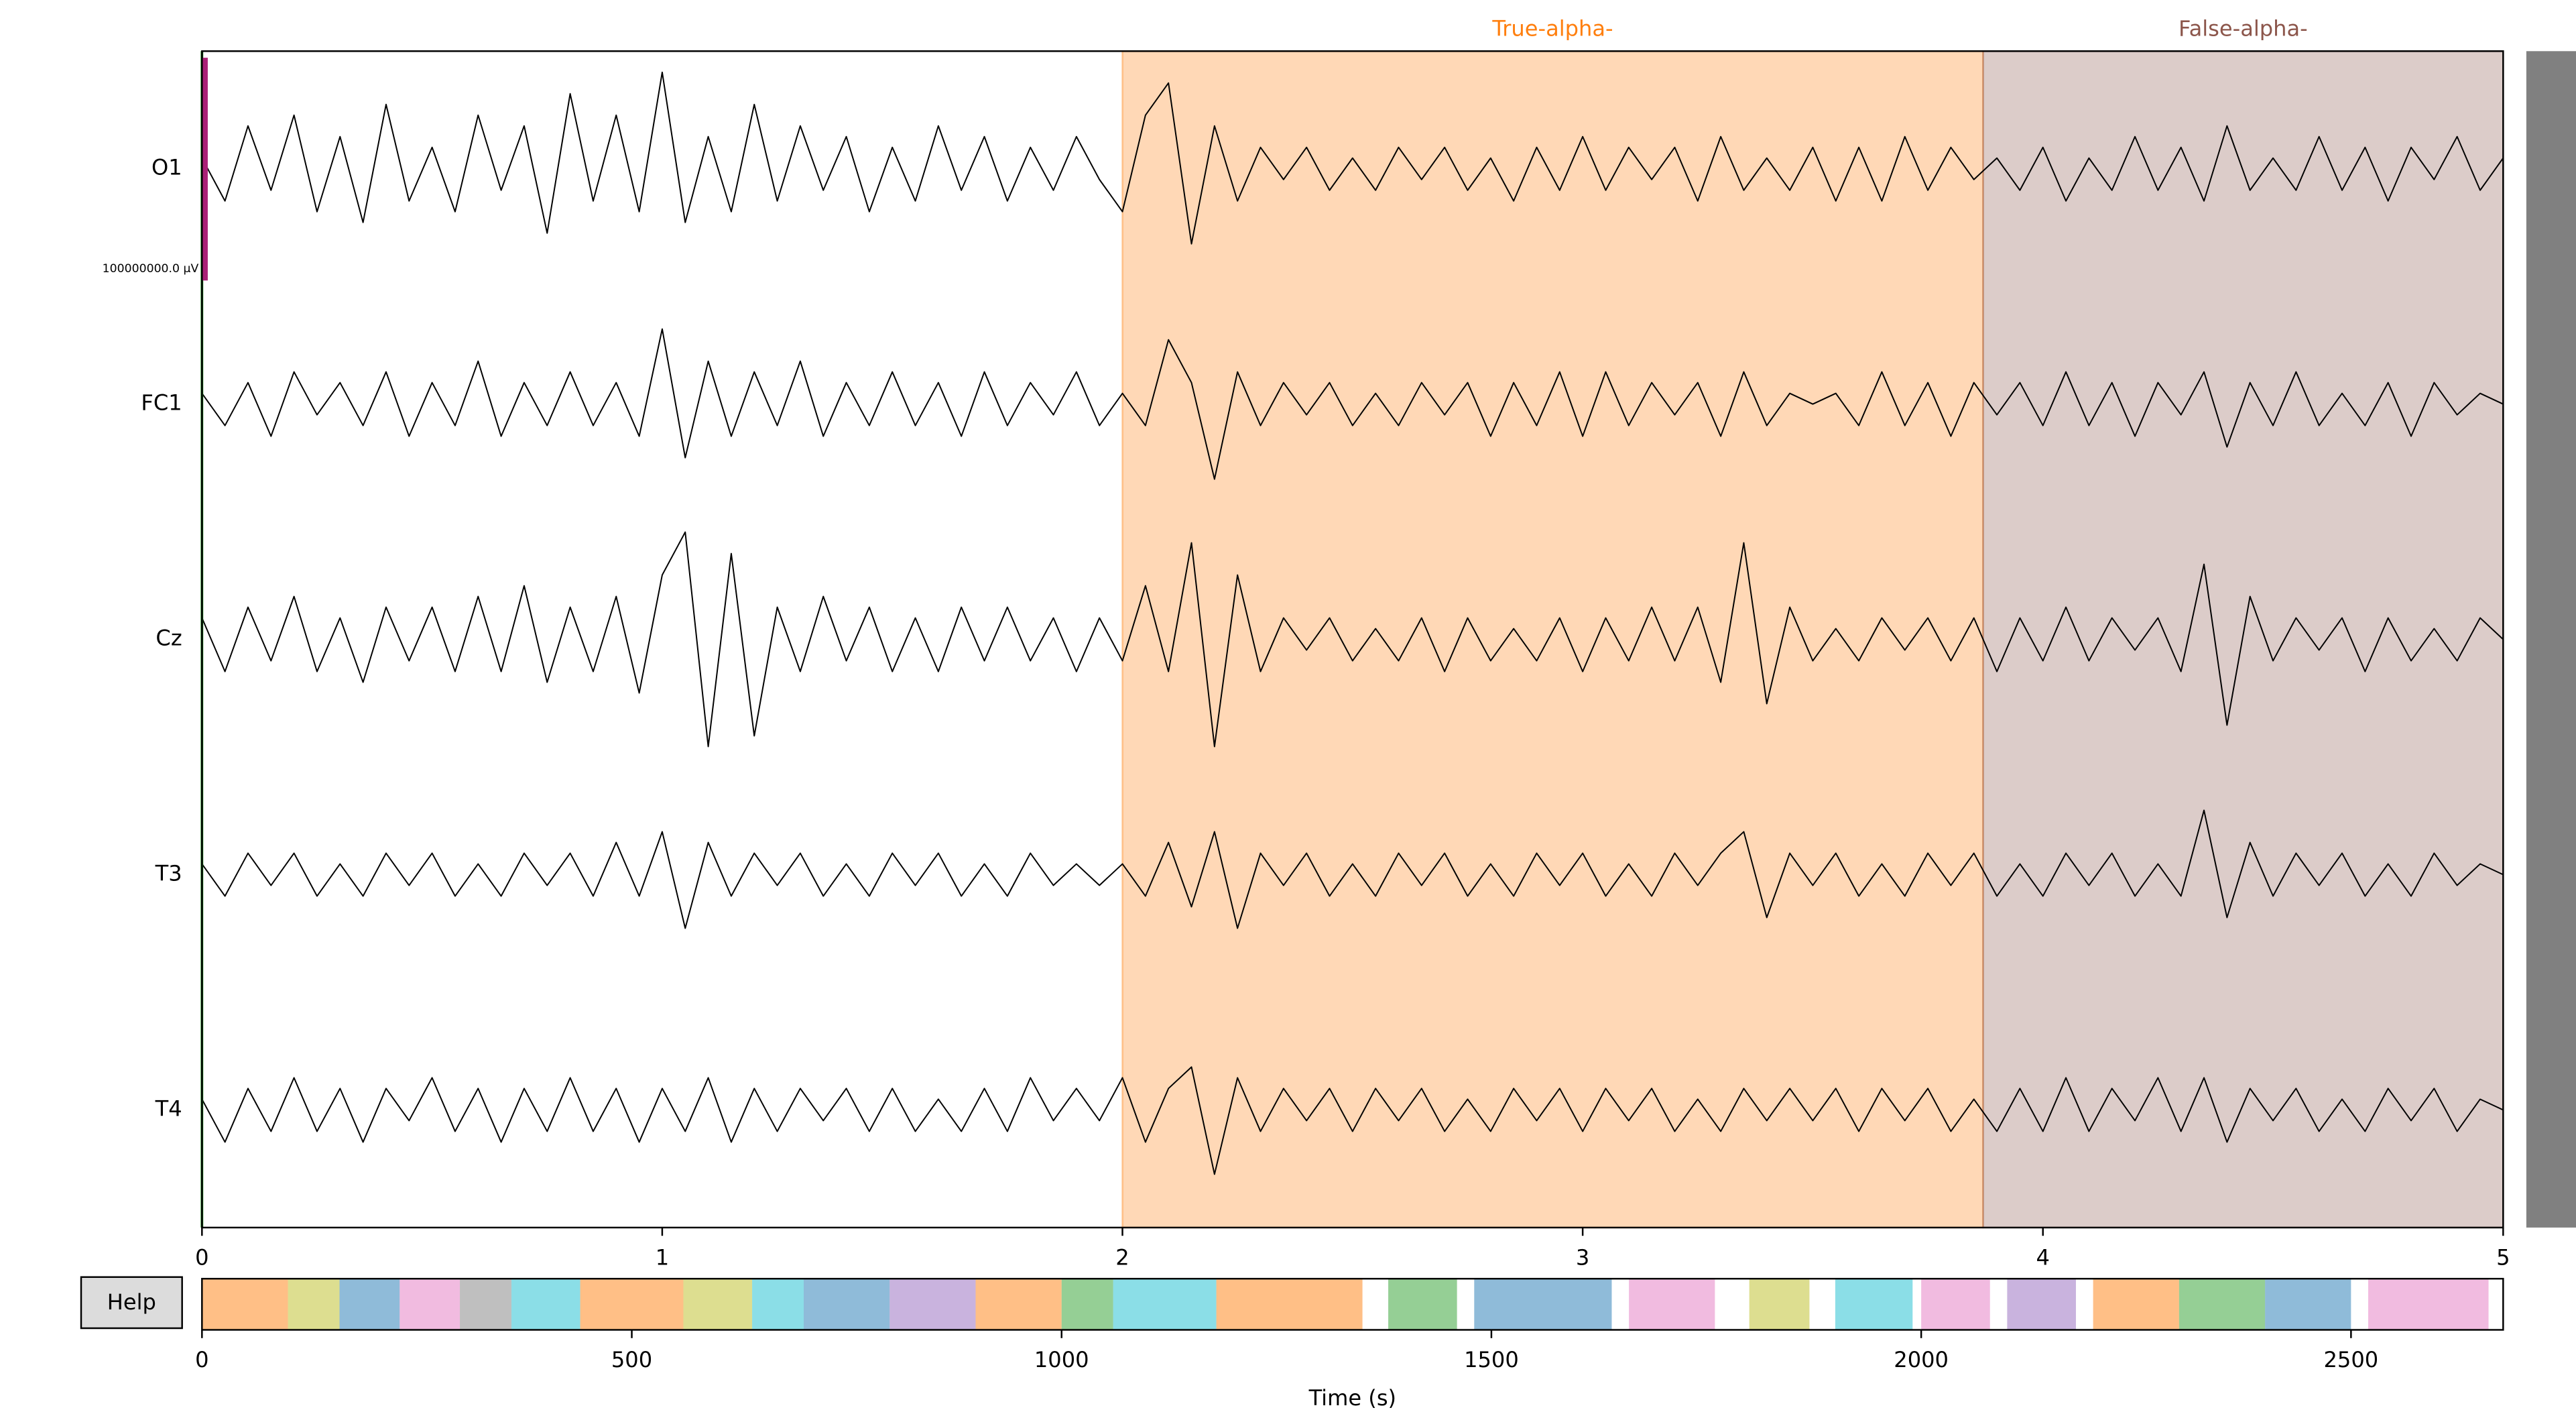 The image size is (2576, 1414). What do you see at coordinates (169, 1108) in the screenshot?
I see `channel-label: T4` at bounding box center [169, 1108].